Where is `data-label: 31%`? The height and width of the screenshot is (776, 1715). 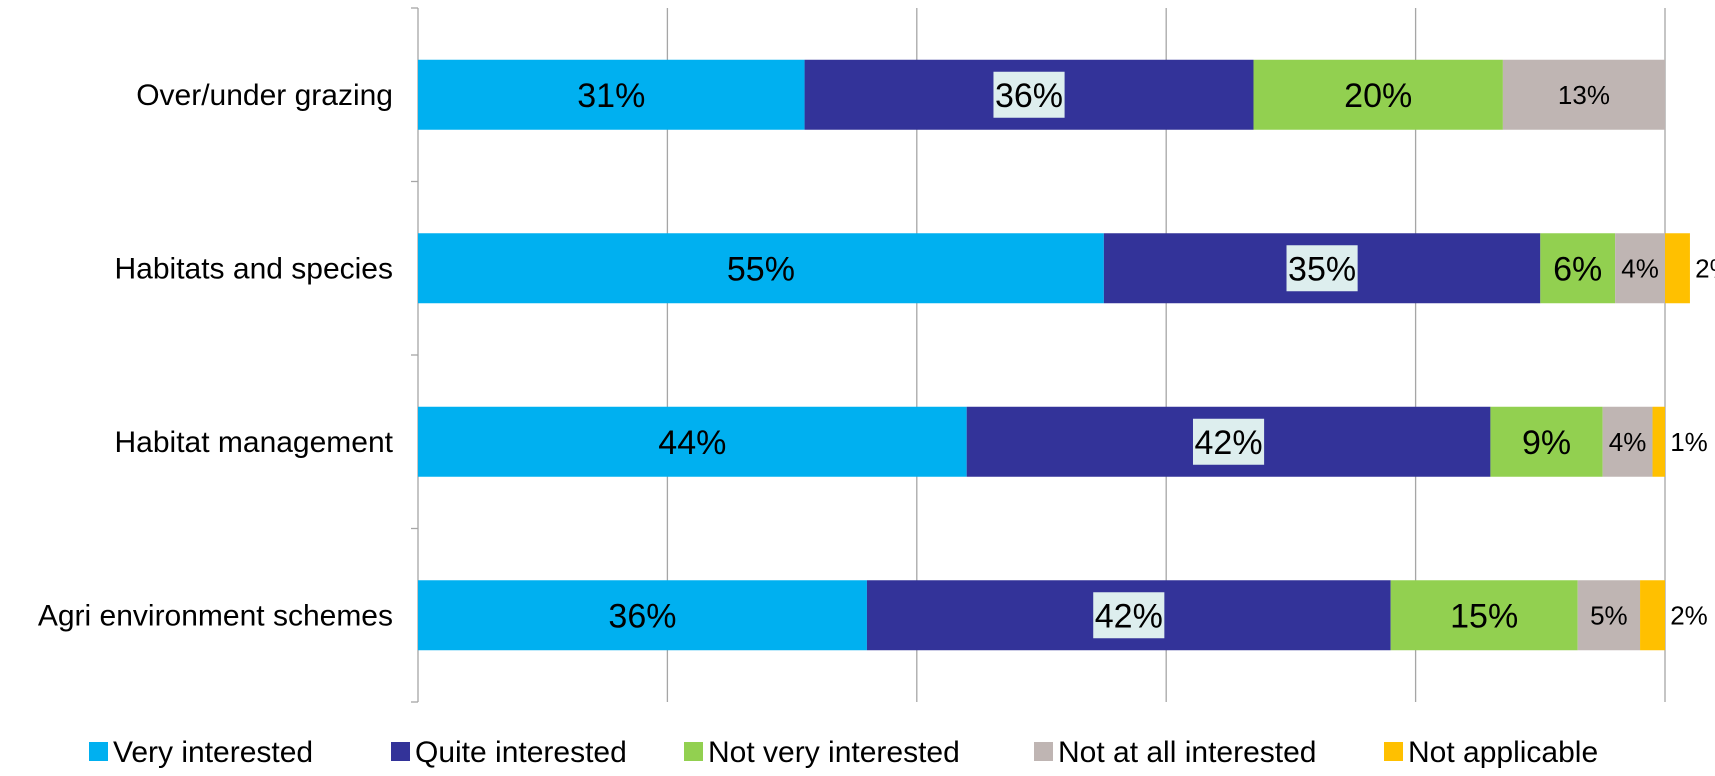 data-label: 31% is located at coordinates (611, 96).